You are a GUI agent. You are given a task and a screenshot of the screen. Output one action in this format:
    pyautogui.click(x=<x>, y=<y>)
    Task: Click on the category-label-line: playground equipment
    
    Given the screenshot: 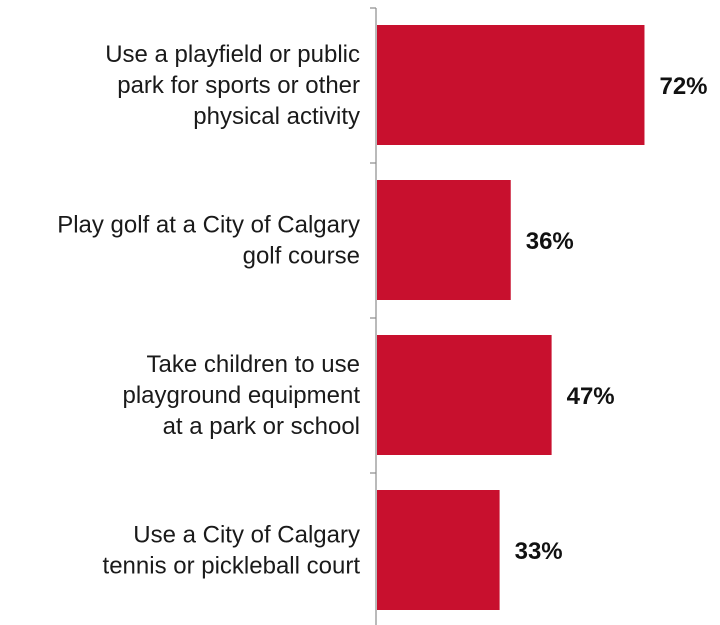 What is the action you would take?
    pyautogui.click(x=241, y=395)
    